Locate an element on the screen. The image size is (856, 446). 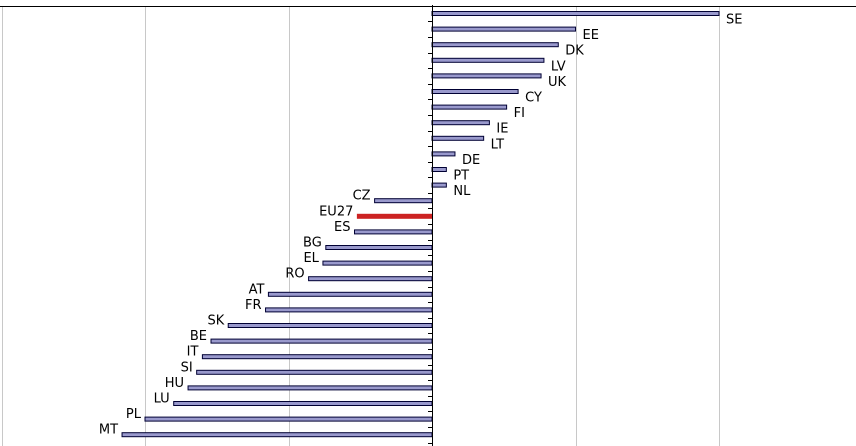
category-label-es: ES is located at coordinates (342, 227).